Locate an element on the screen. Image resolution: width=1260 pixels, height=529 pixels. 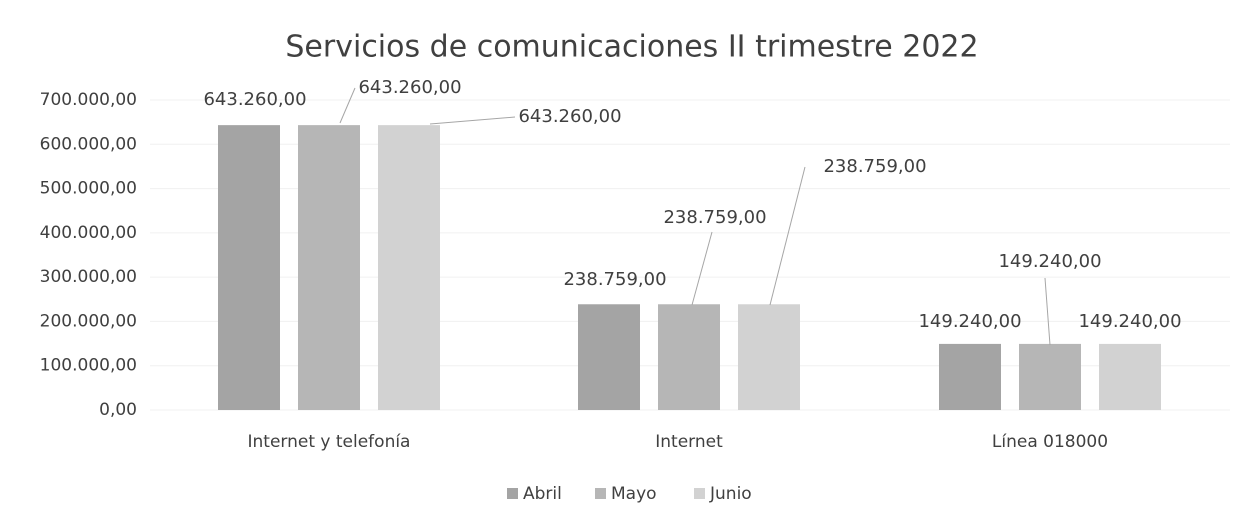
y-tick-label: 0,00 is located at coordinates (118, 410).